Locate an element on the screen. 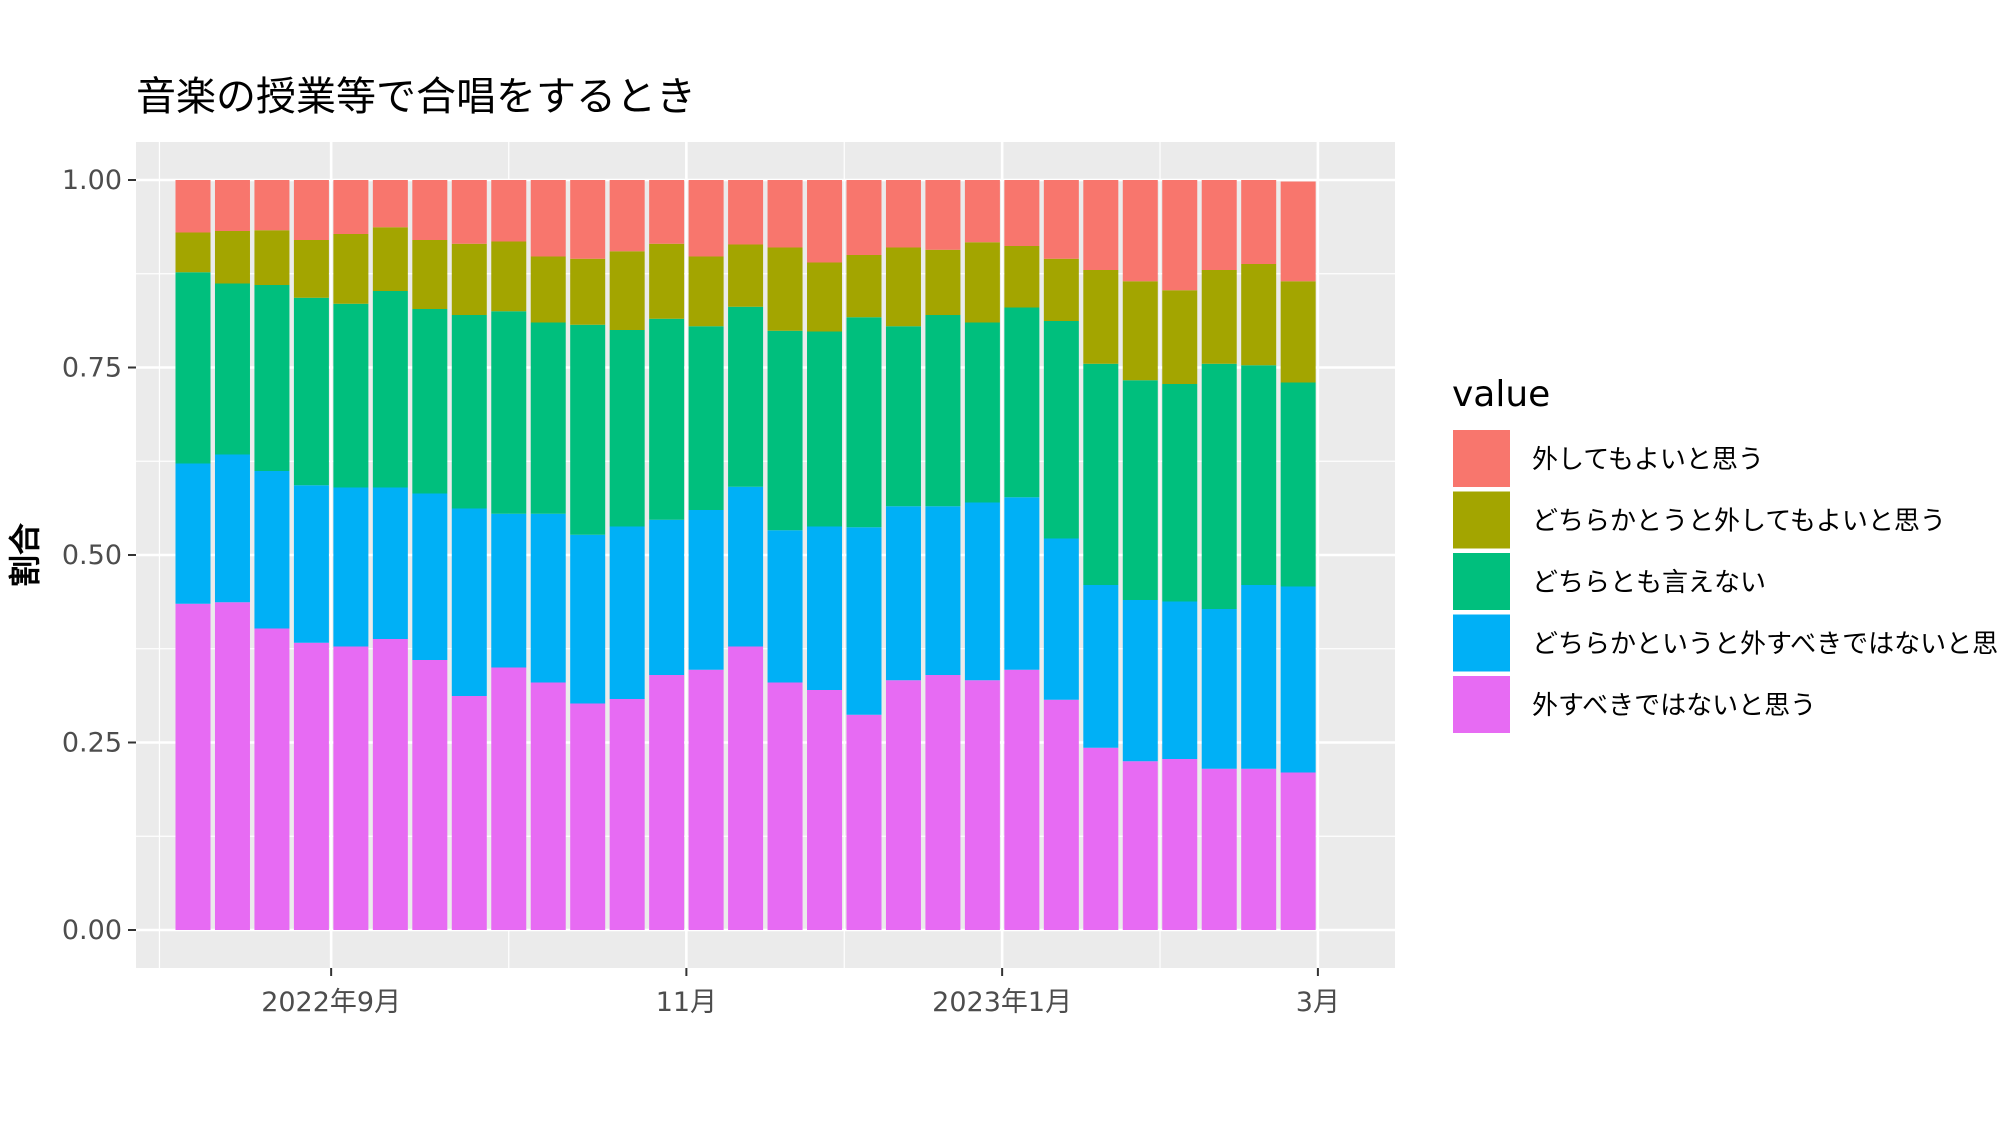  chart-title: 音楽の授業等で合唱をするとき is located at coordinates (416, 97).